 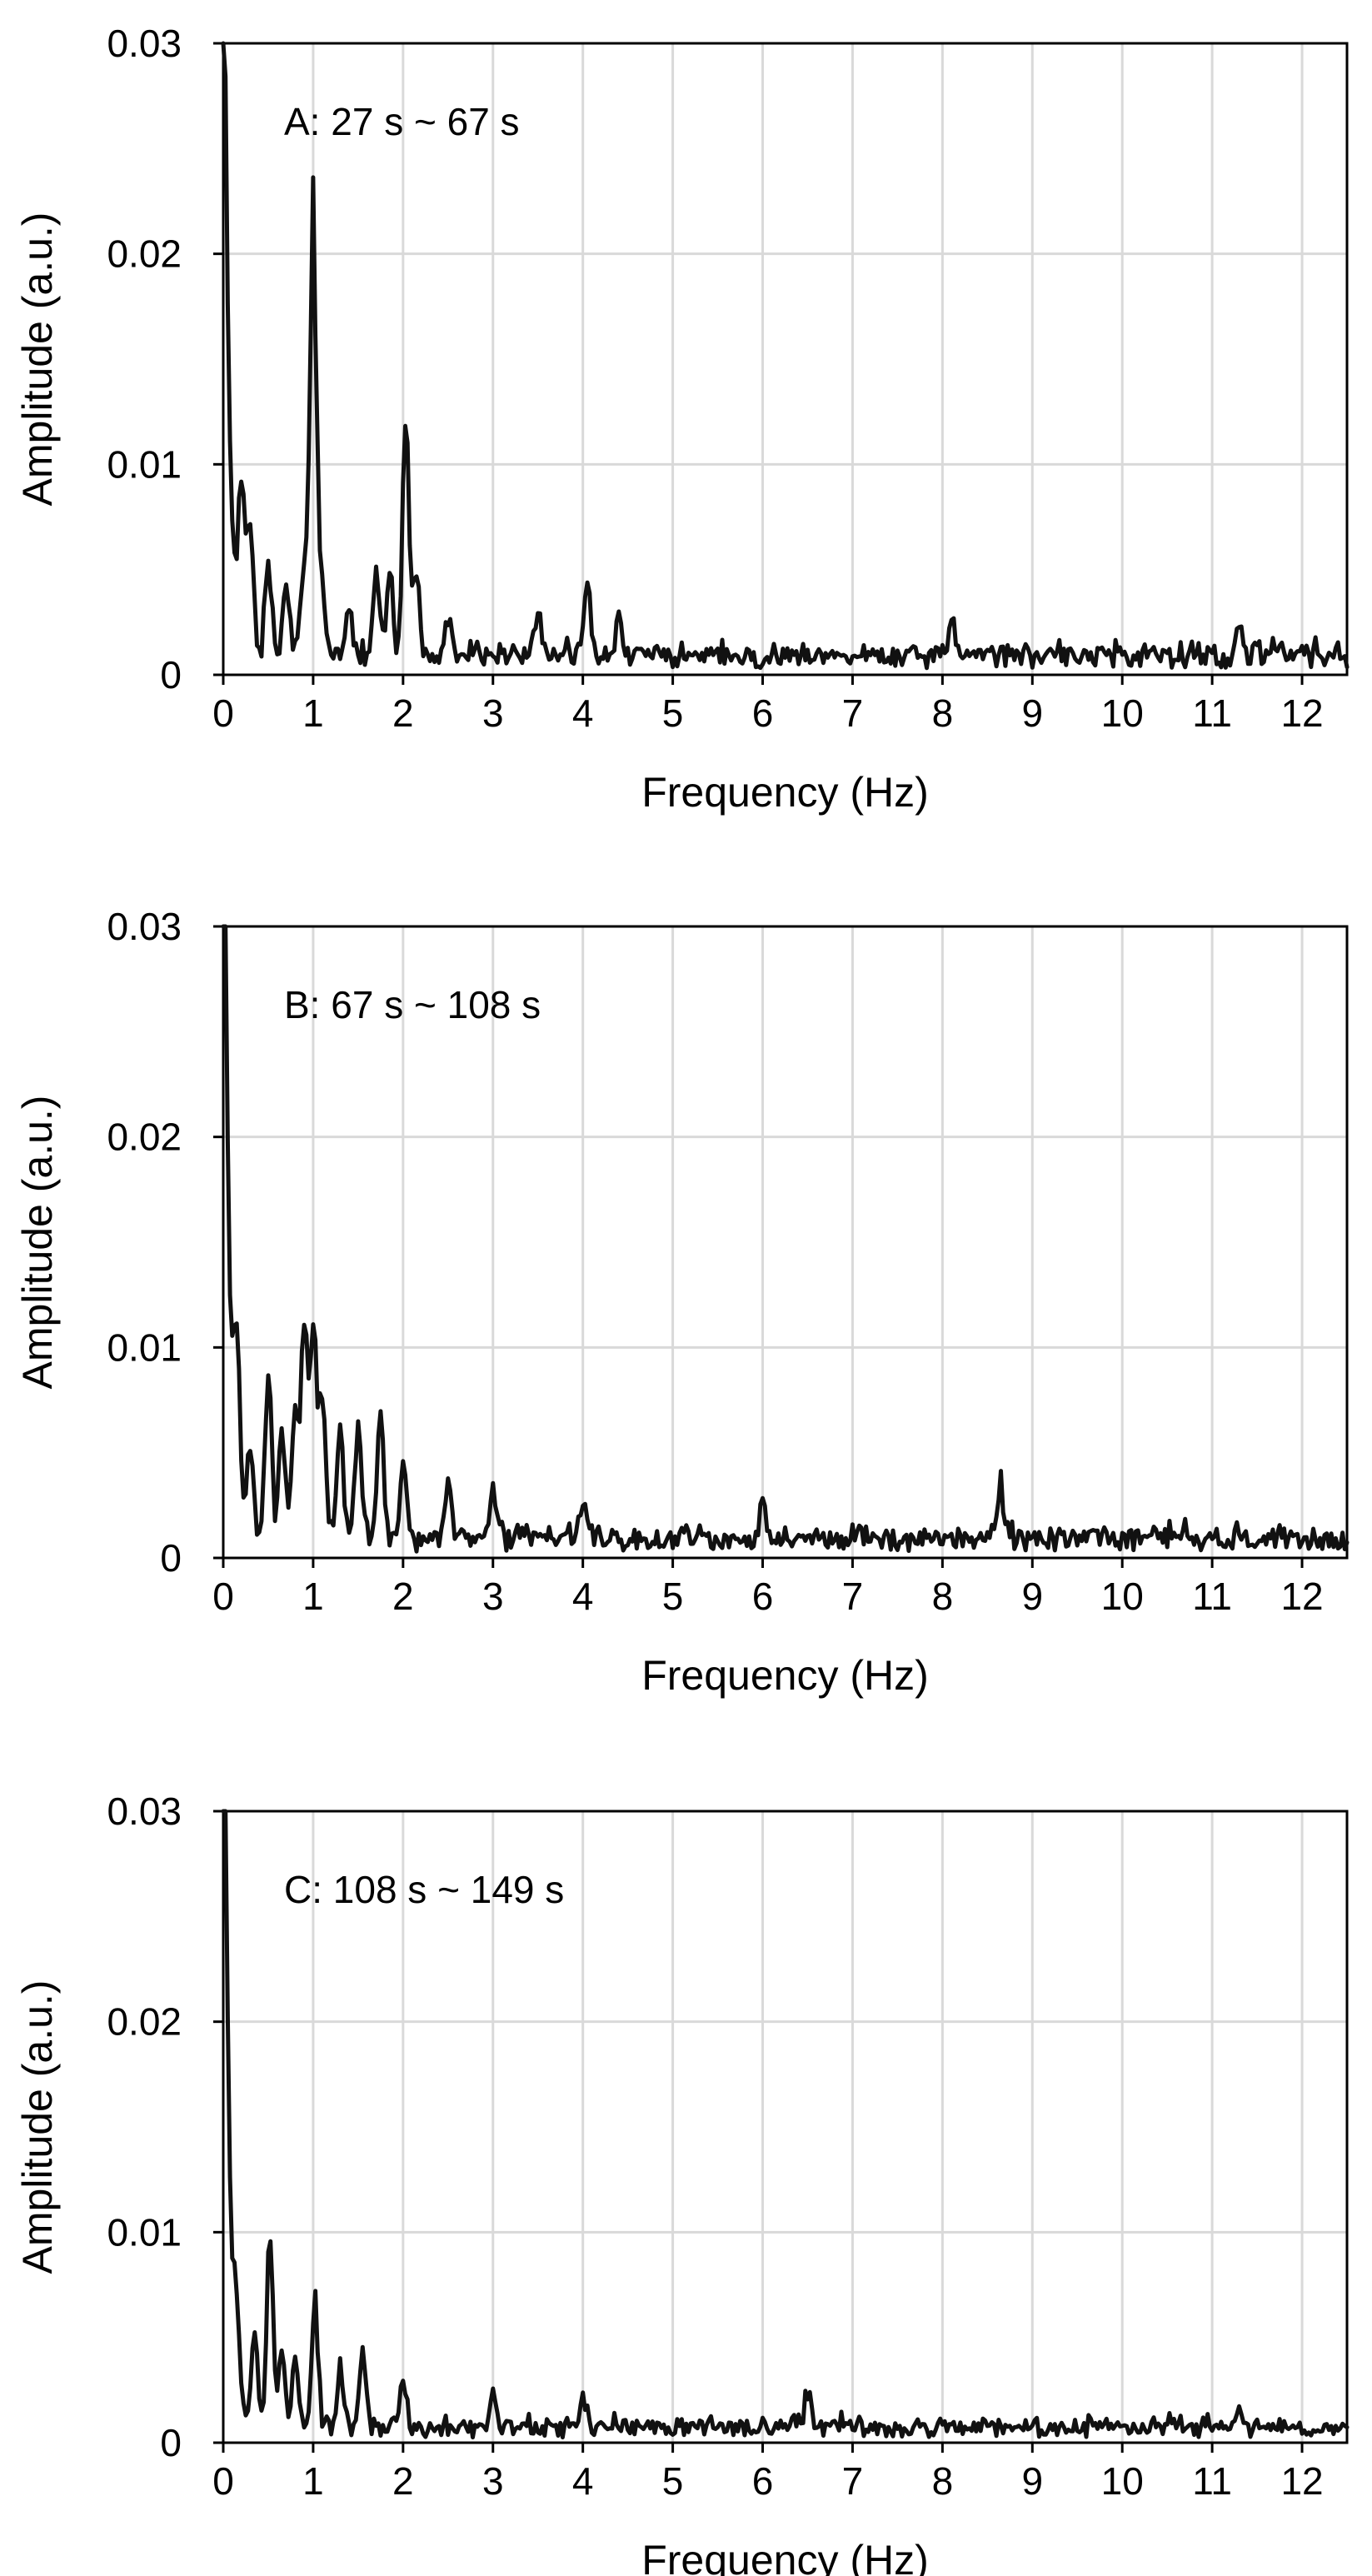 What do you see at coordinates (402, 121) in the screenshot?
I see `panel-annotation: A: 27 s ~ 67 s` at bounding box center [402, 121].